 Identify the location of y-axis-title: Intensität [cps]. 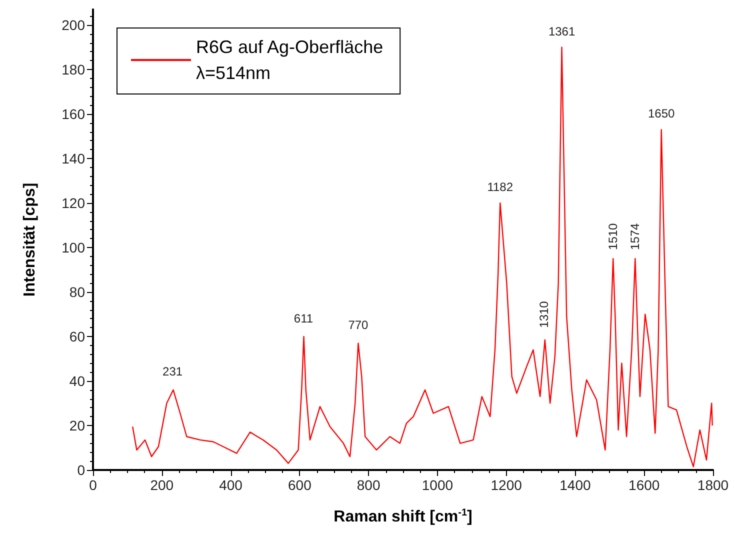
(30, 239).